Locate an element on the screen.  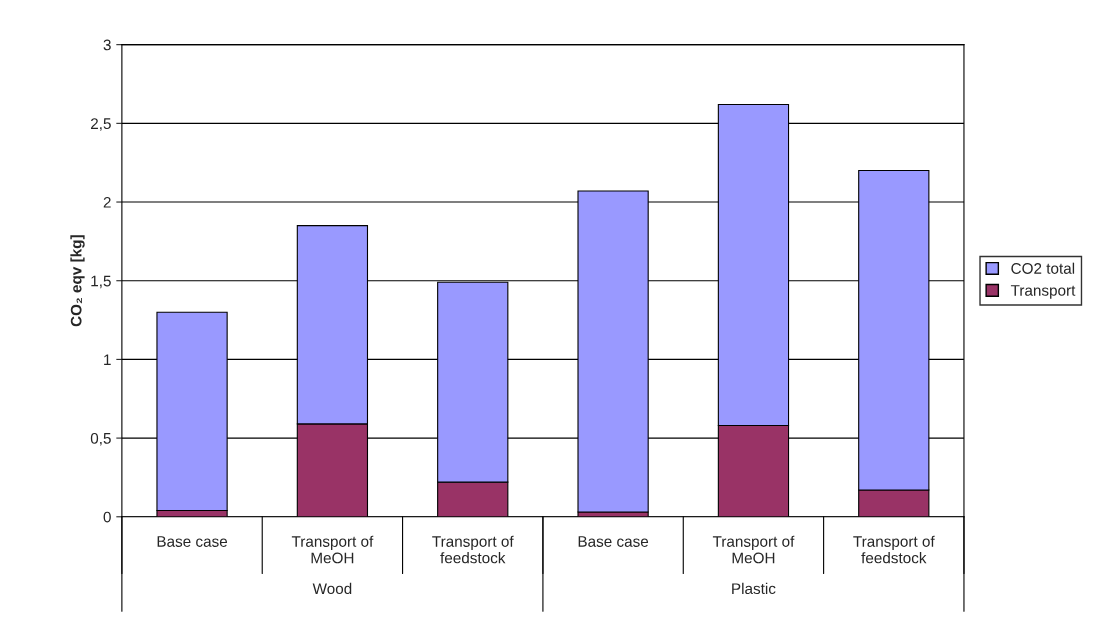
y-tick-label: 1 is located at coordinates (107, 359).